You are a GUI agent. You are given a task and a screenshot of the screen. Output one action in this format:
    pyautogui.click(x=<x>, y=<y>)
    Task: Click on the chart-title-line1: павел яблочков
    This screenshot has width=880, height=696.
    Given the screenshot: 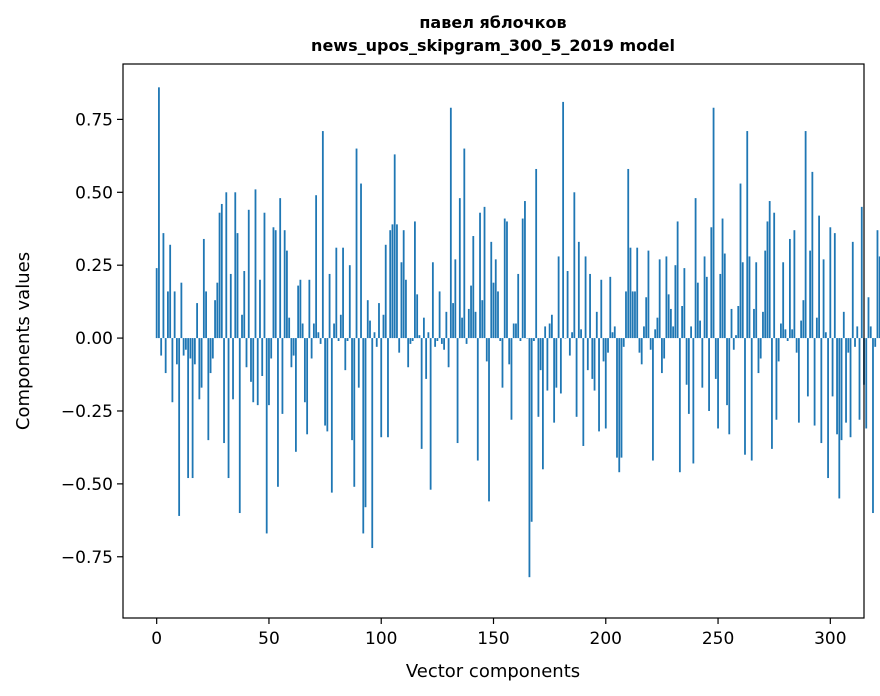 What is the action you would take?
    pyautogui.click(x=492, y=22)
    